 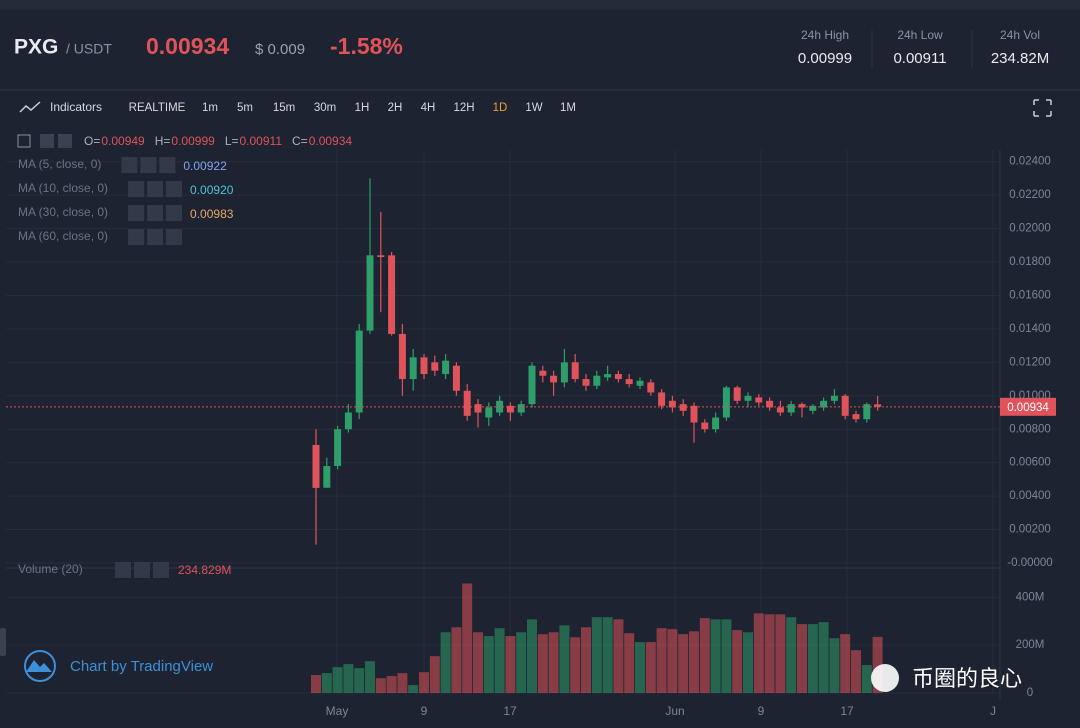 I want to click on interval-button: 1D, so click(x=500, y=108).